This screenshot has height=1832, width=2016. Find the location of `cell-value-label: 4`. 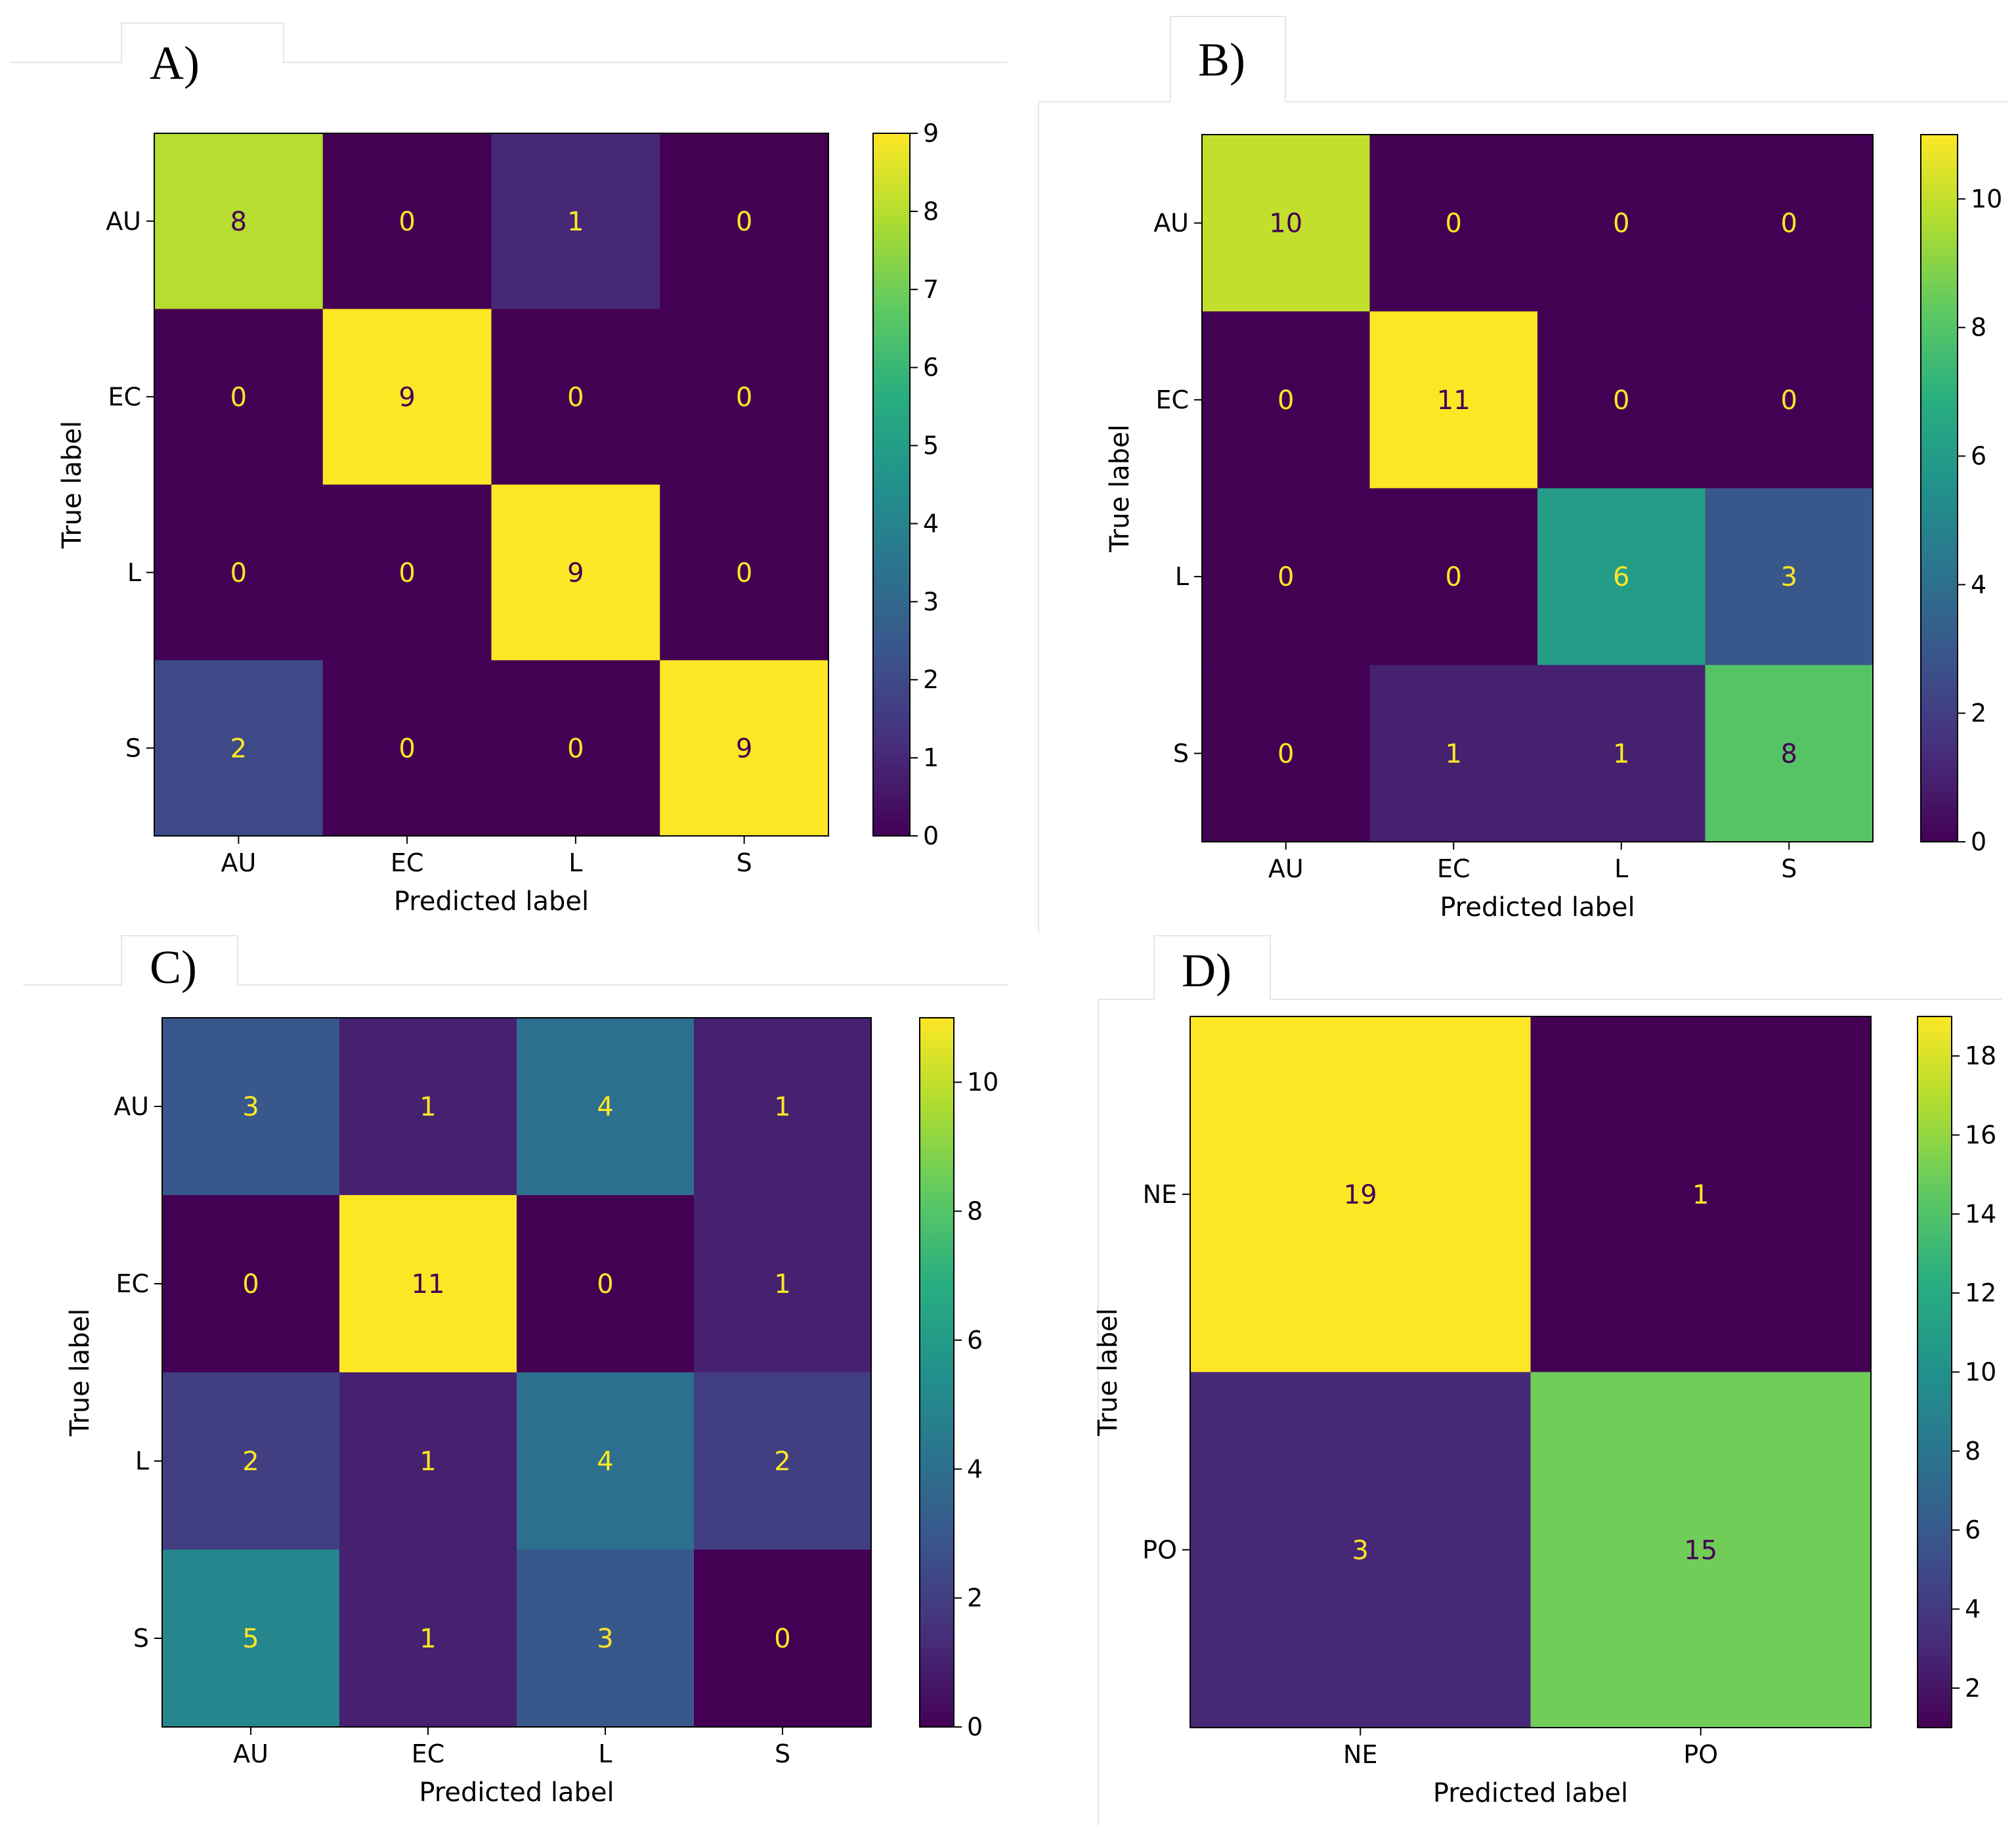

cell-value-label: 4 is located at coordinates (605, 1462).